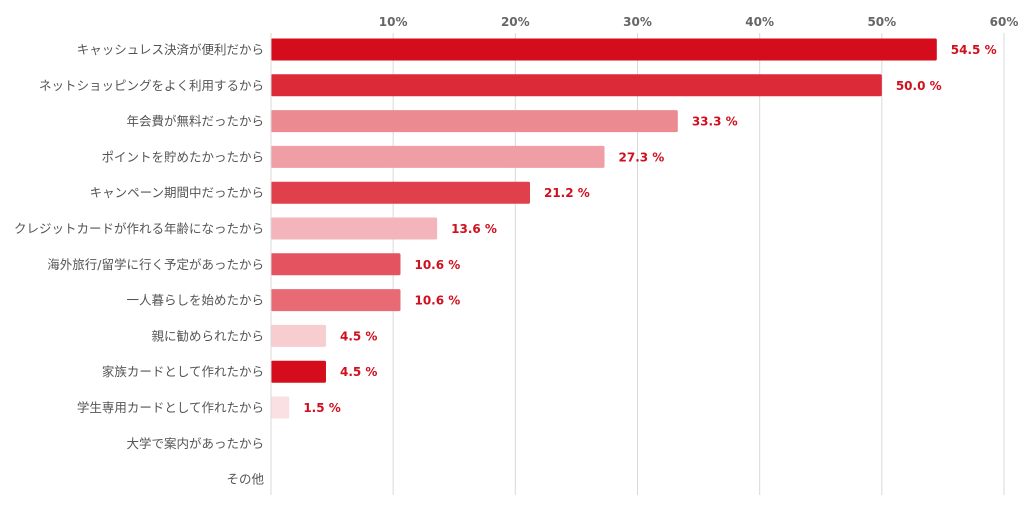 This screenshot has width=1024, height=509. I want to click on category-label: ネットショッピングをよく利用するから, so click(151, 85).